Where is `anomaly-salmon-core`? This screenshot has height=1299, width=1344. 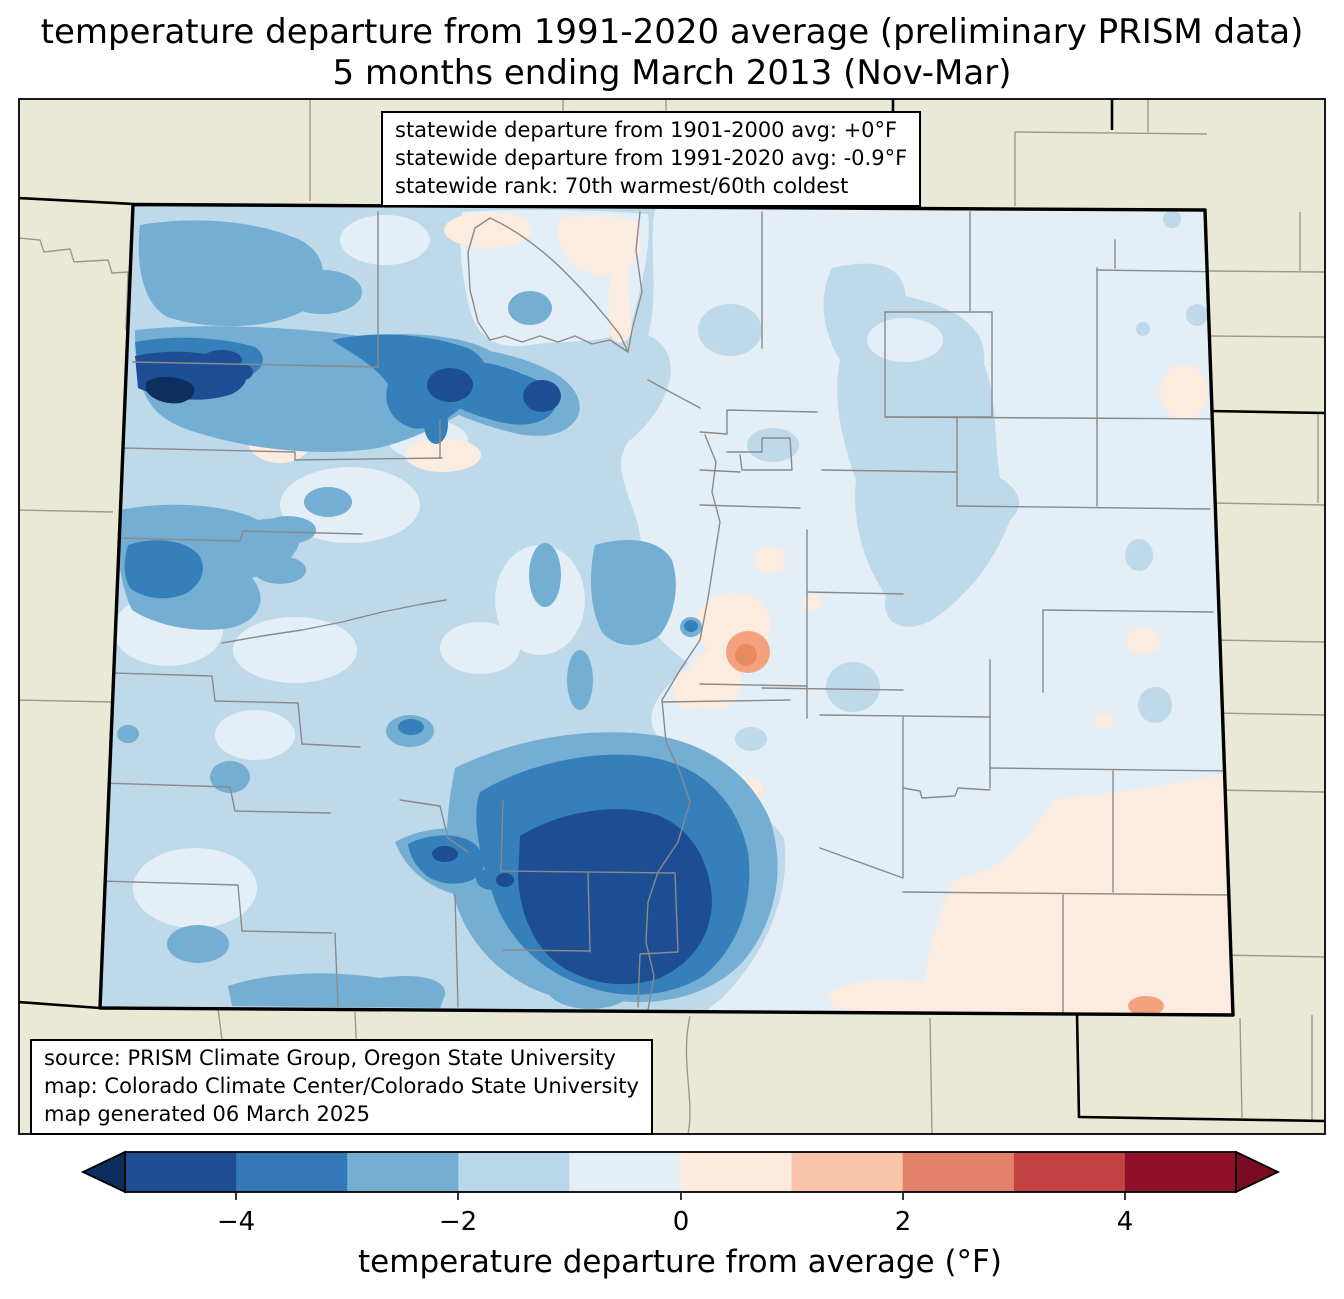
anomaly-salmon-core is located at coordinates (746, 655).